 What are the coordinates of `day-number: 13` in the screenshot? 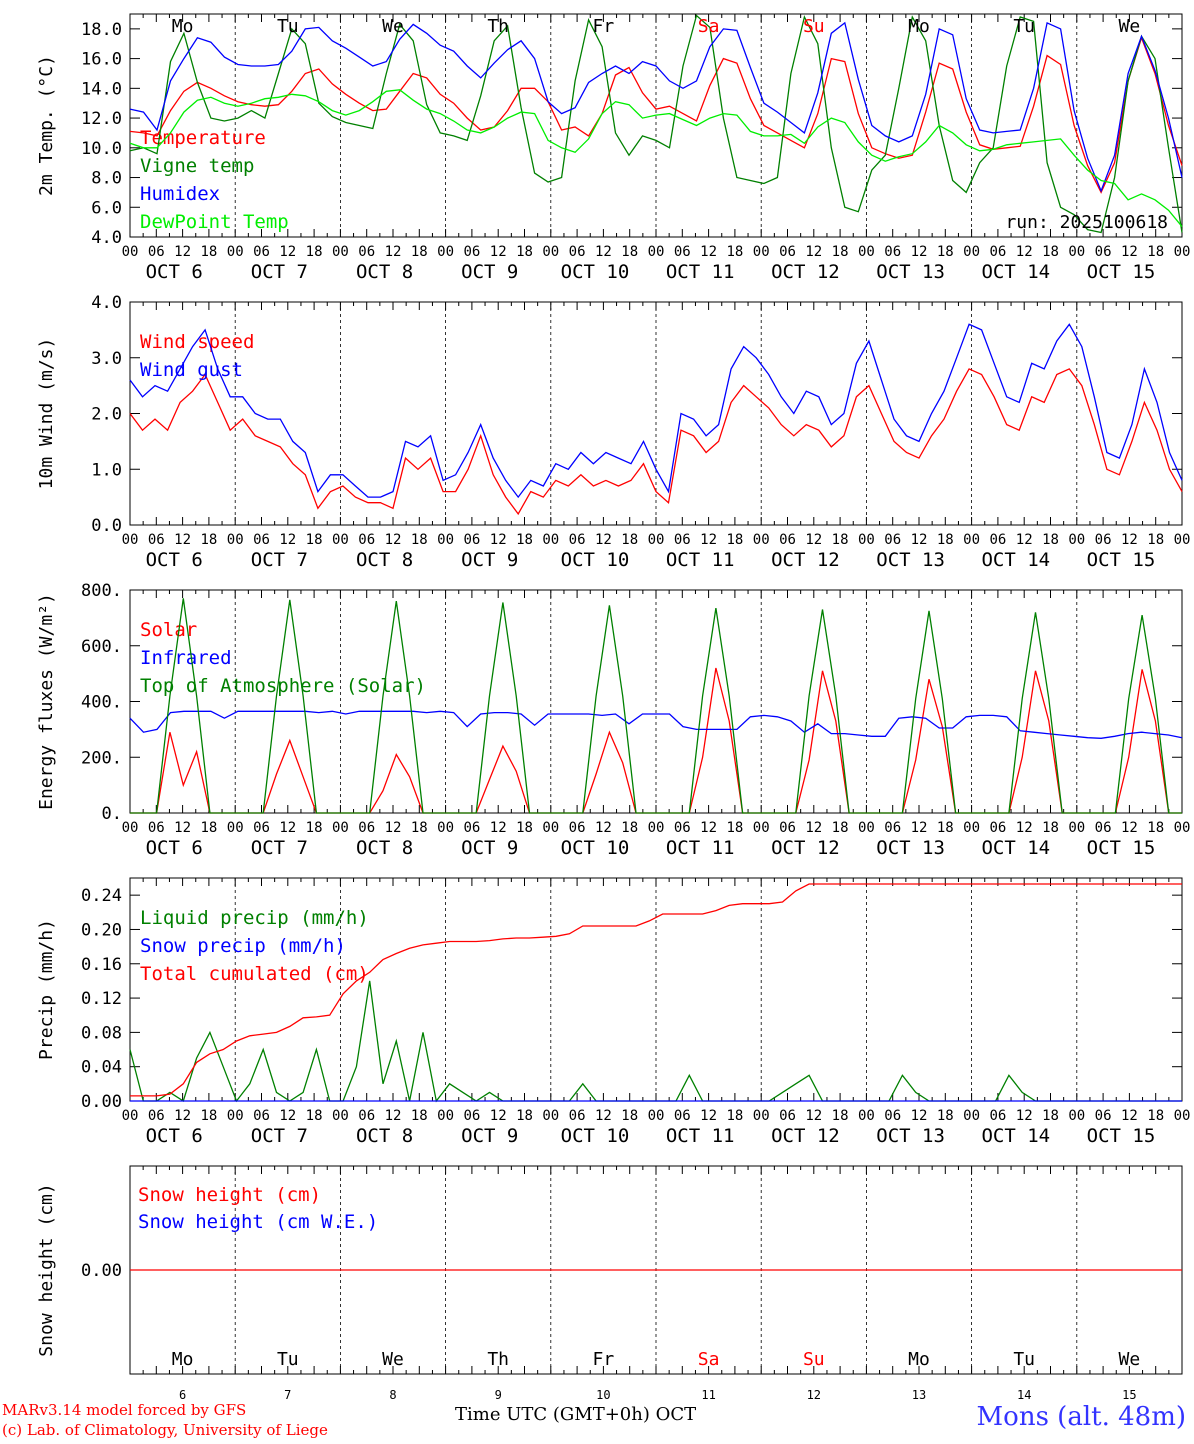 It's located at (919, 1395).